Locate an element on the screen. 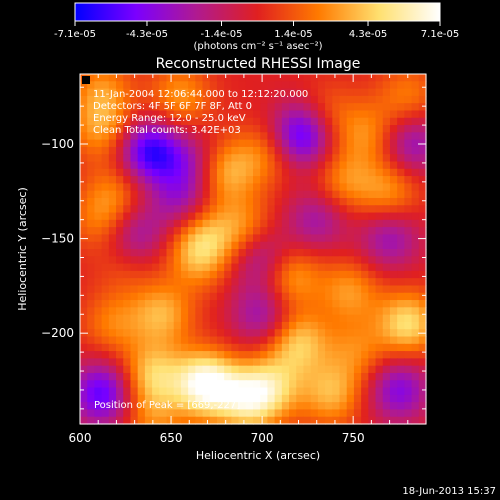 This screenshot has width=500, height=500. annotation-energy-range: Energy Range: 12.0 - 25.0 keV is located at coordinates (169, 118).